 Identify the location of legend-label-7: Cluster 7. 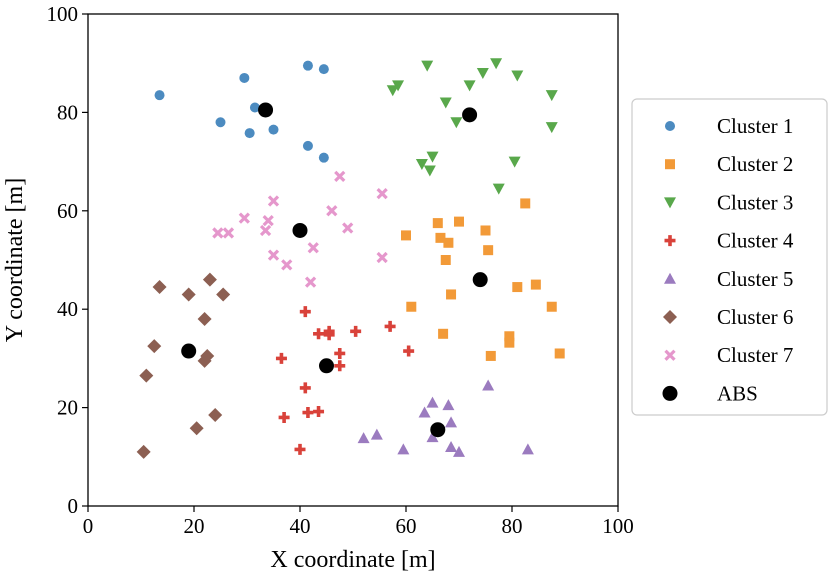
(755, 355).